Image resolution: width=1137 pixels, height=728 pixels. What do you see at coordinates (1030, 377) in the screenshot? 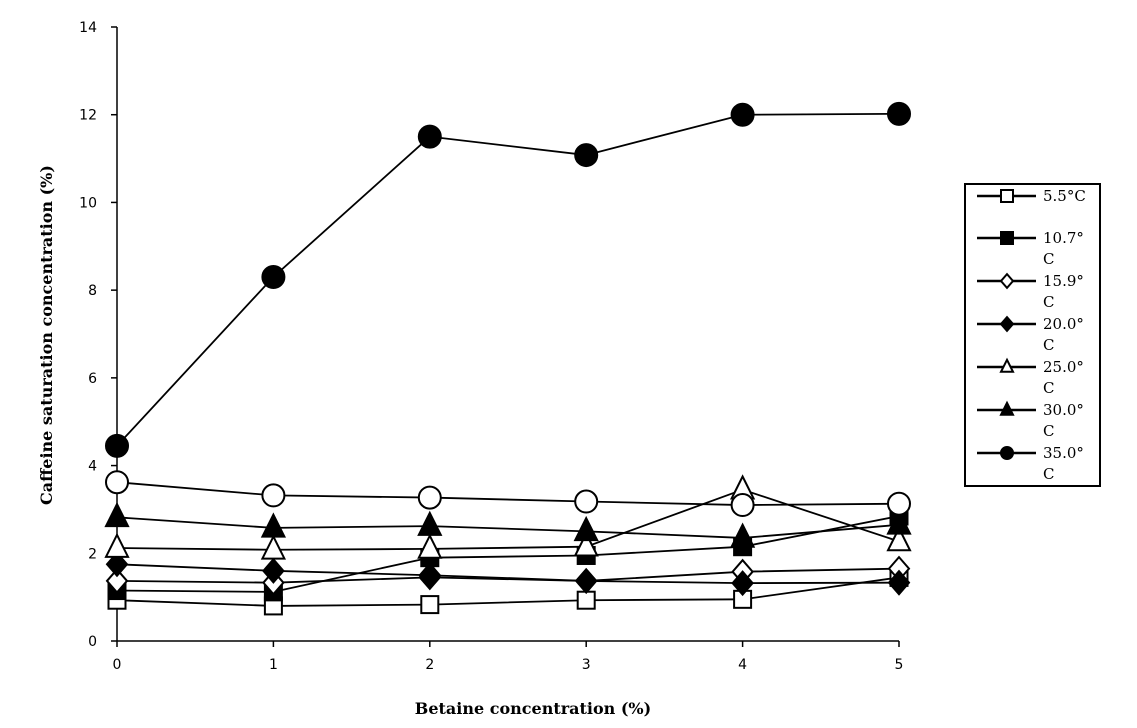
I see `legend-item: 25.0° C` at bounding box center [1030, 377].